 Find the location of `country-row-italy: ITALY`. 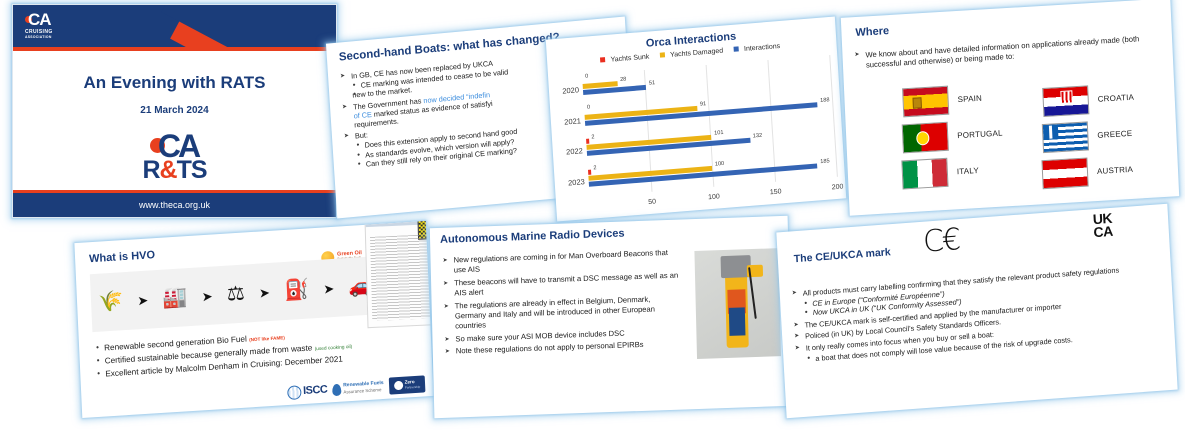

country-row-italy: ITALY is located at coordinates (940, 173).